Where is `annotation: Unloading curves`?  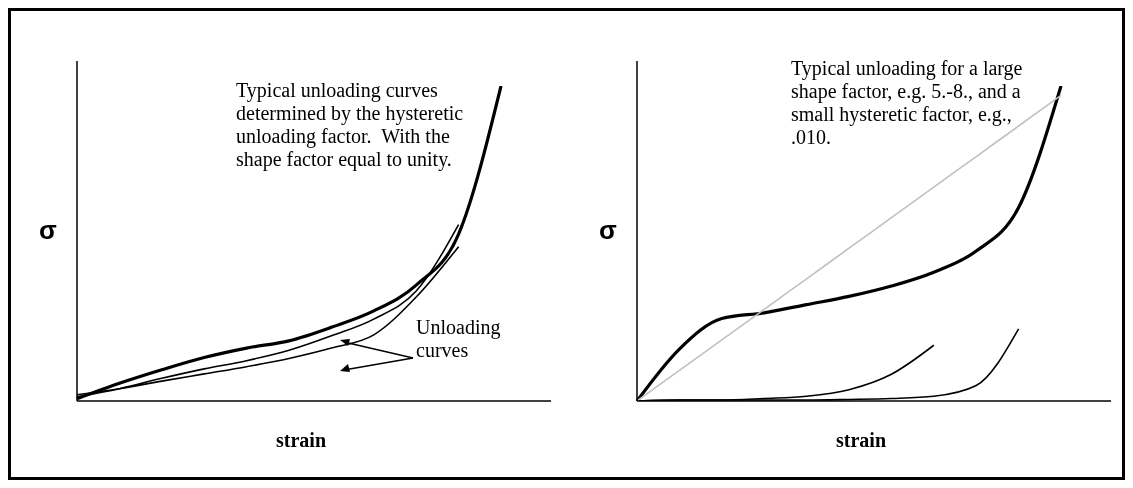 annotation: Unloading curves is located at coordinates (459, 339).